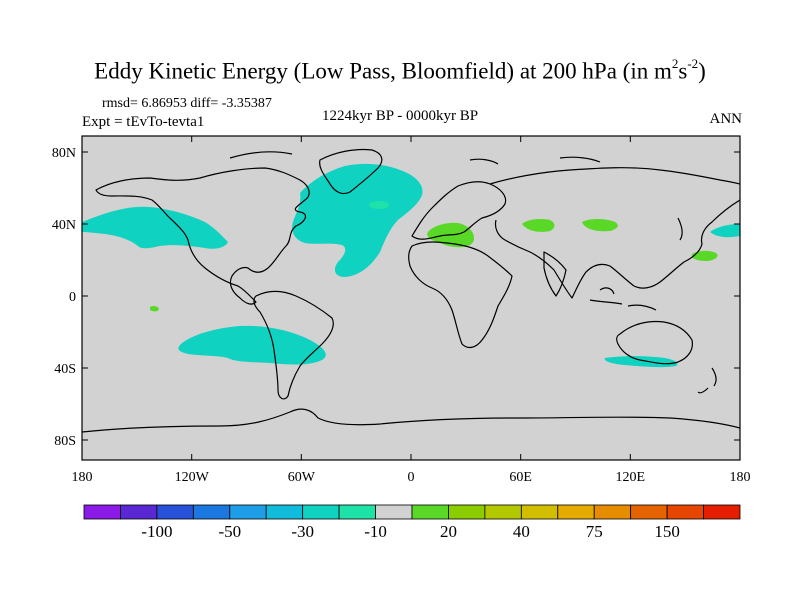 The height and width of the screenshot is (600, 800). I want to click on colorbar, so click(412, 512).